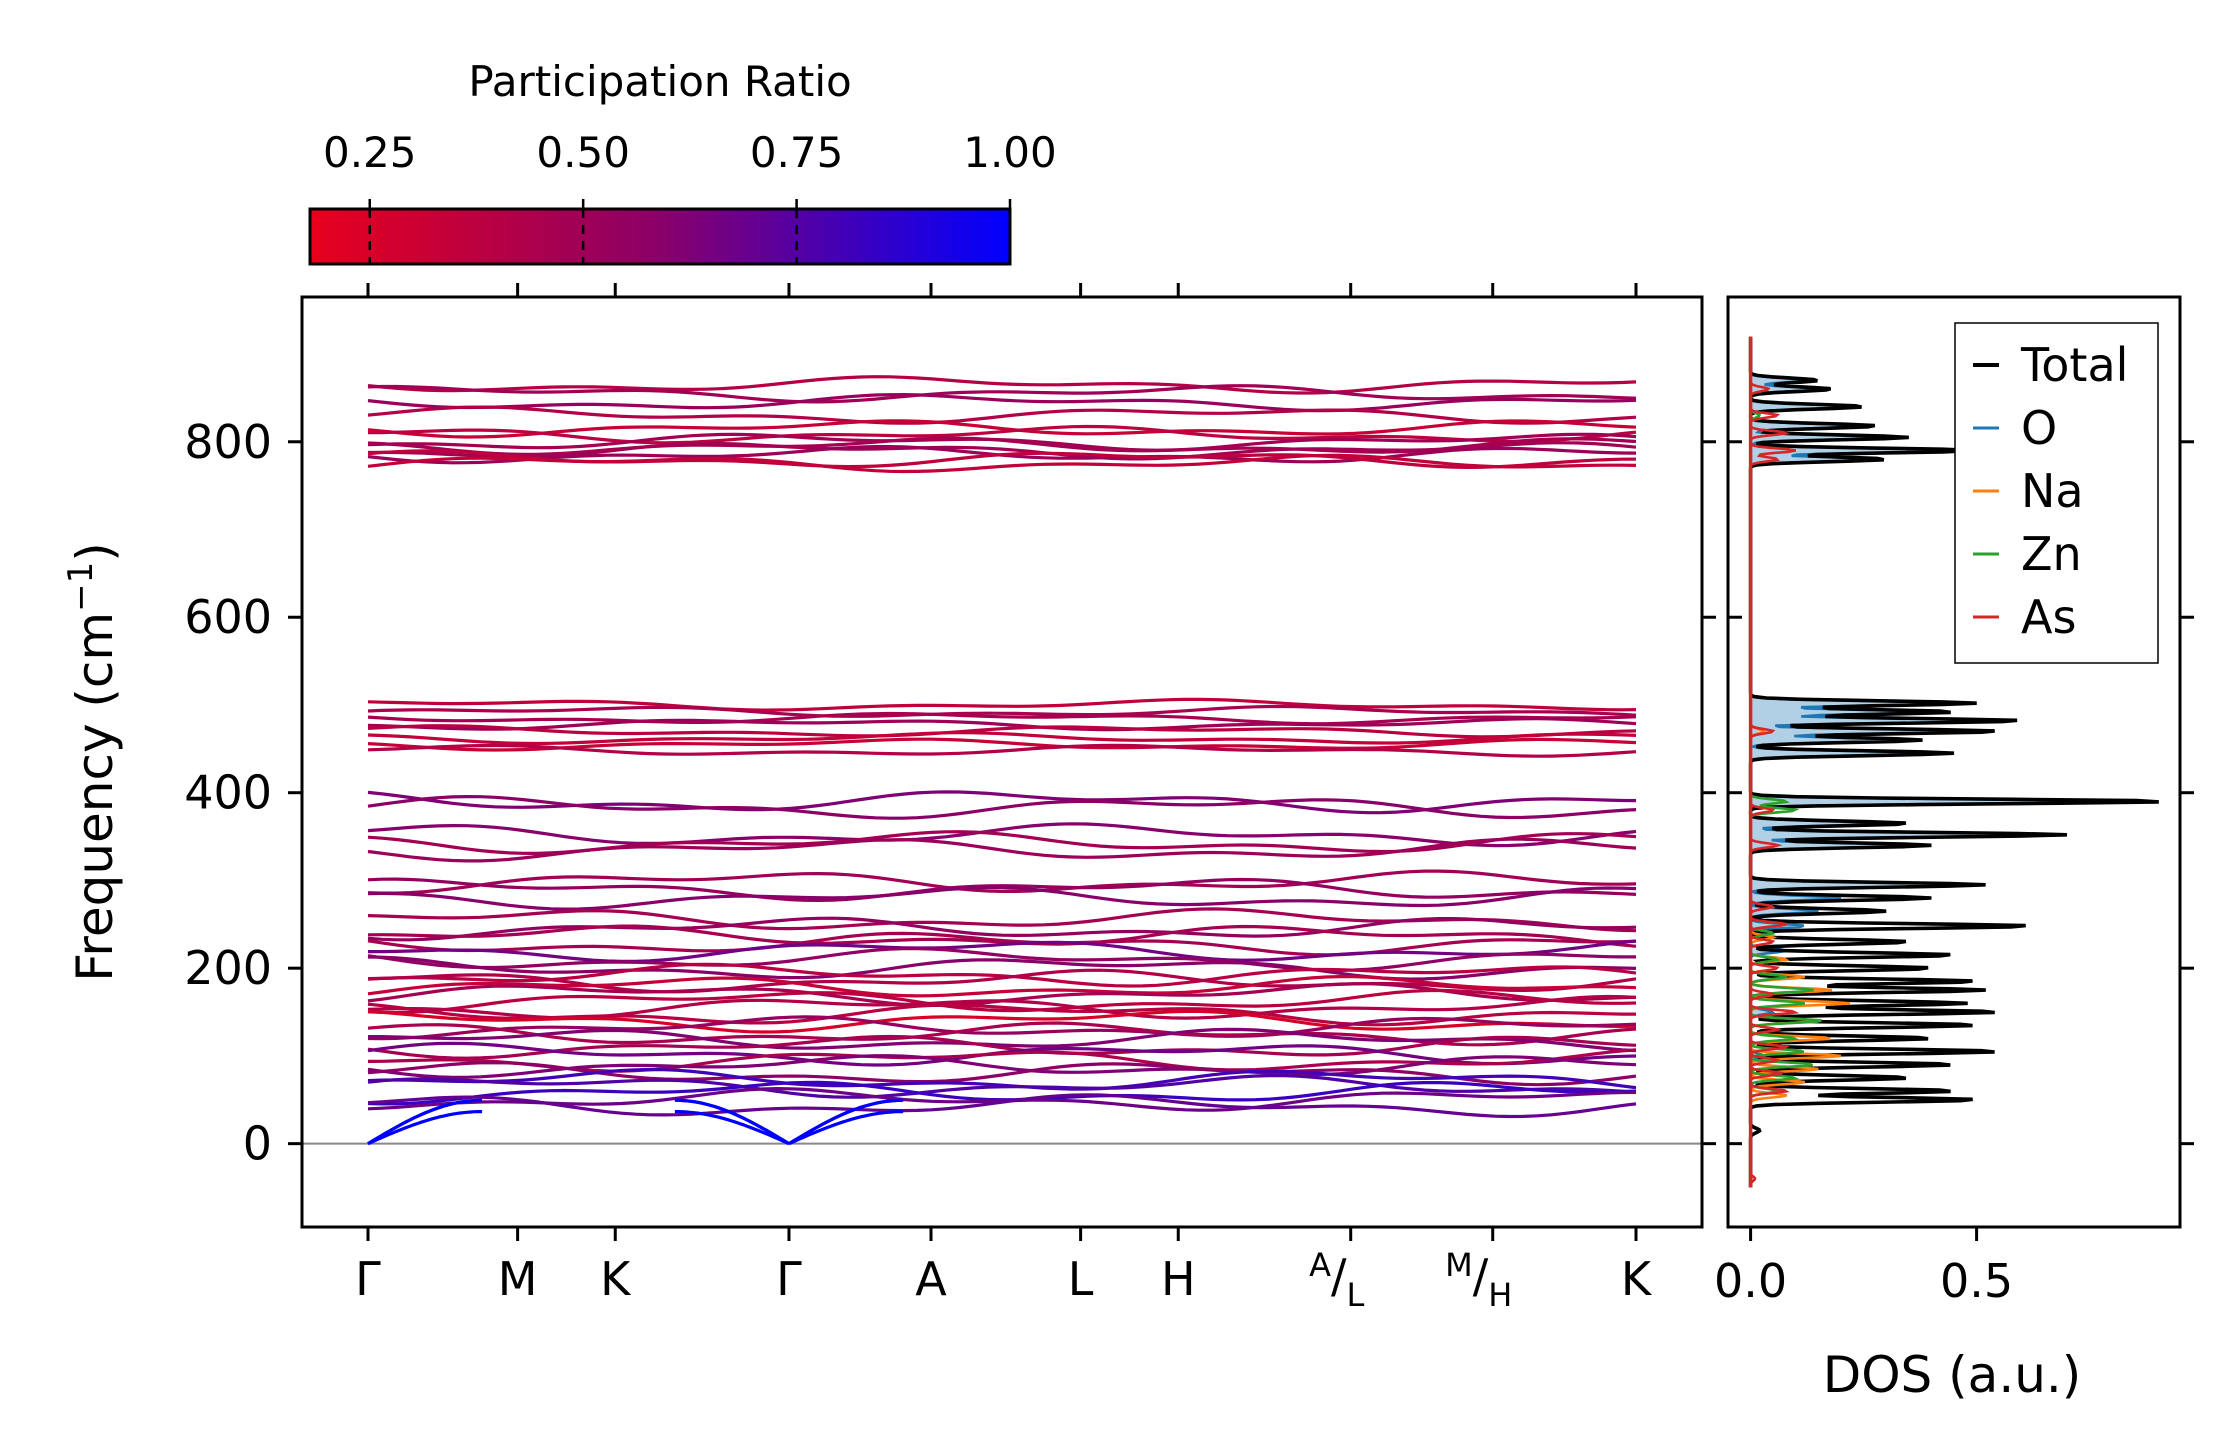 This screenshot has height=1455, width=2222. I want to click on legend-label-Zn: Zn, so click(2051, 554).